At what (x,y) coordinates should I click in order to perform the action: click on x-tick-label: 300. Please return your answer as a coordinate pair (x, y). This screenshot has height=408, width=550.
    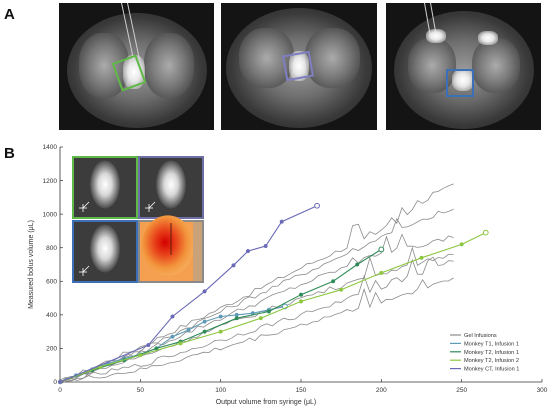
    Looking at the image, I should click on (542, 390).